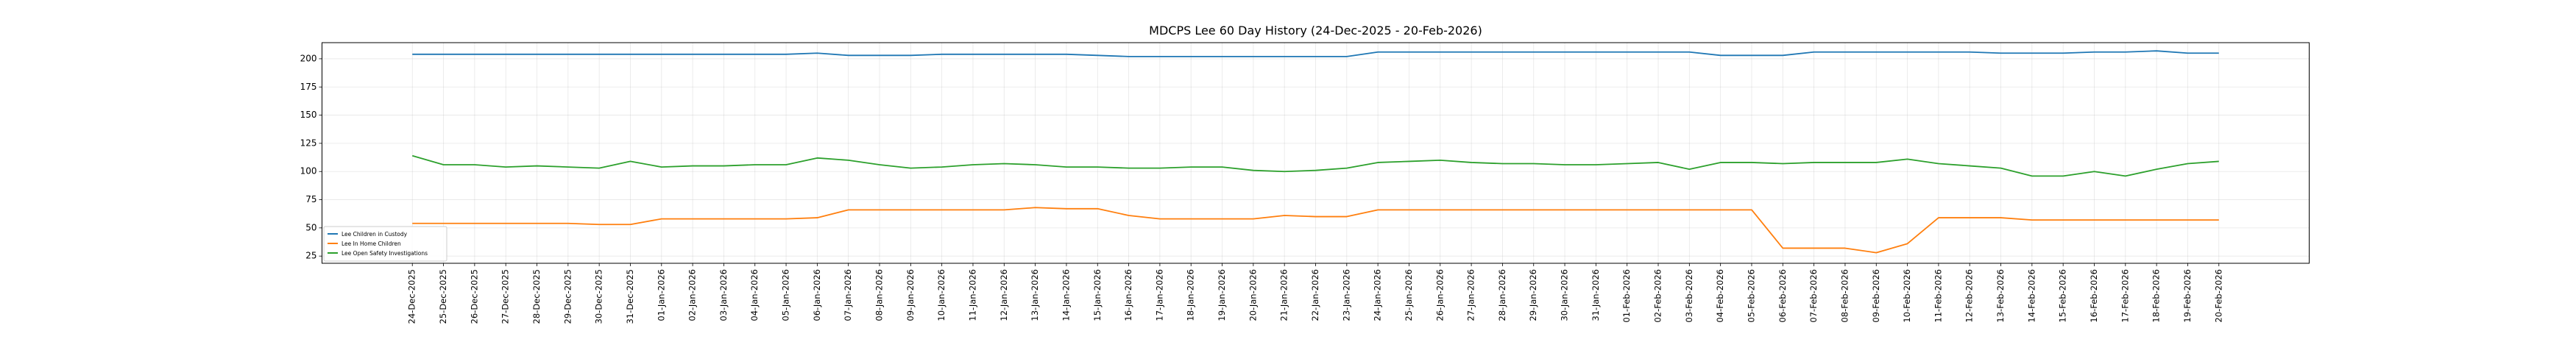  What do you see at coordinates (308, 171) in the screenshot?
I see `y-tick-label: 100` at bounding box center [308, 171].